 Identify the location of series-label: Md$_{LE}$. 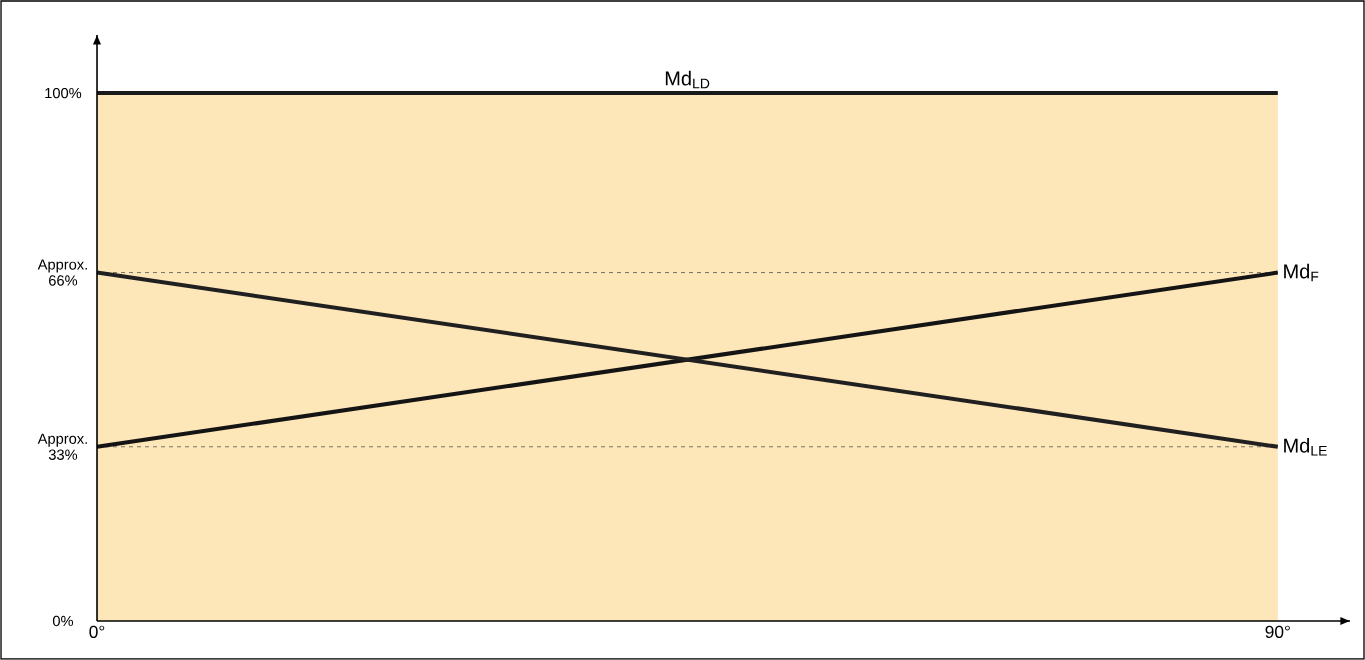
(1305, 447).